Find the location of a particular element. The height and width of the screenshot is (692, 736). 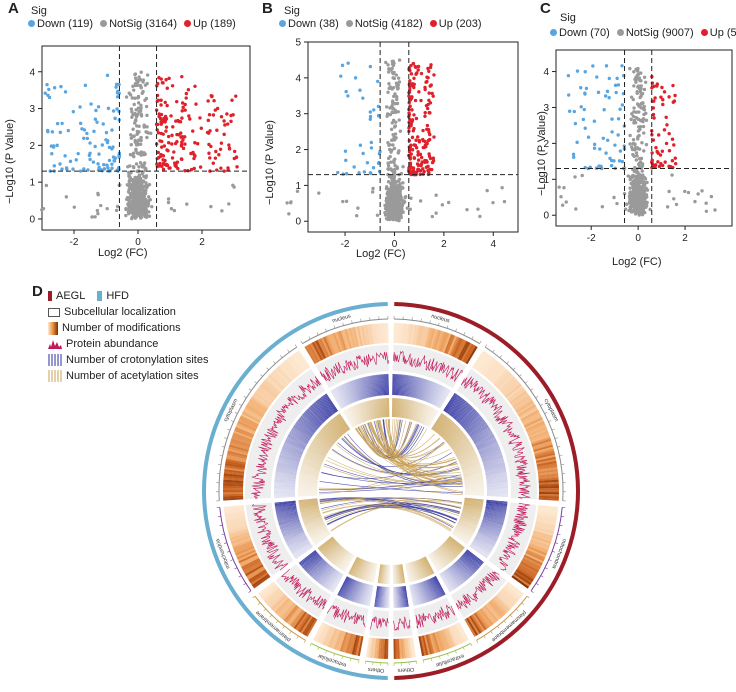

abundance-track is located at coordinates (269, 539).